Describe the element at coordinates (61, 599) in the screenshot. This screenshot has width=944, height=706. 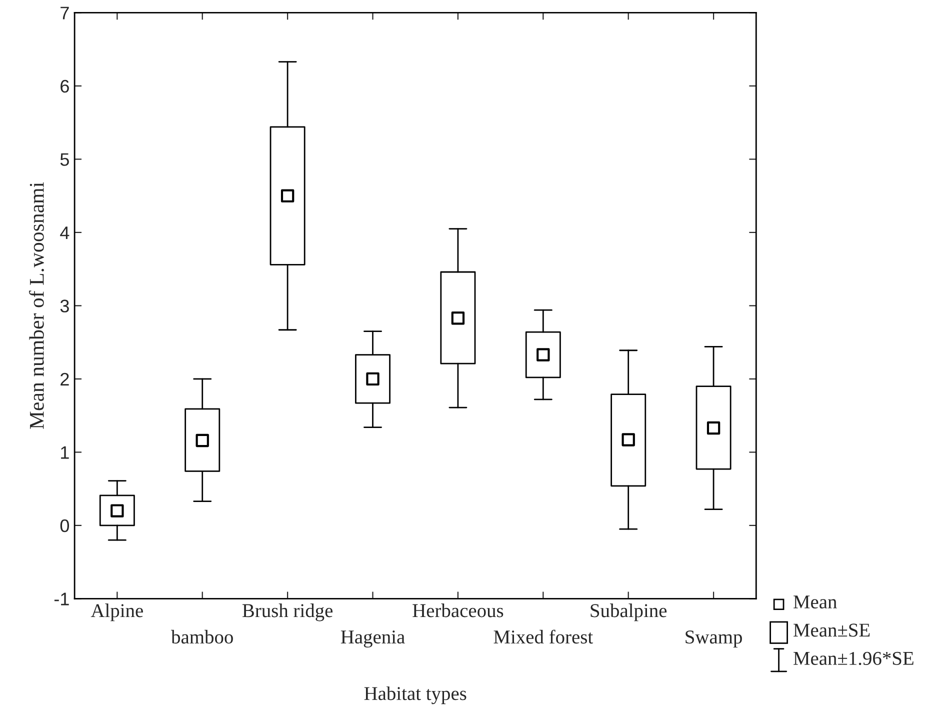
I see `y-tick-label: -1` at that location.